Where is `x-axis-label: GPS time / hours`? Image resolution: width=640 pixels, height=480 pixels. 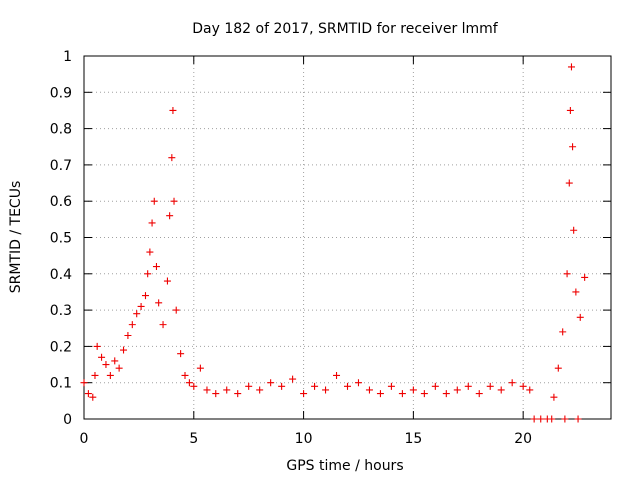 x-axis-label: GPS time / hours is located at coordinates (344, 466).